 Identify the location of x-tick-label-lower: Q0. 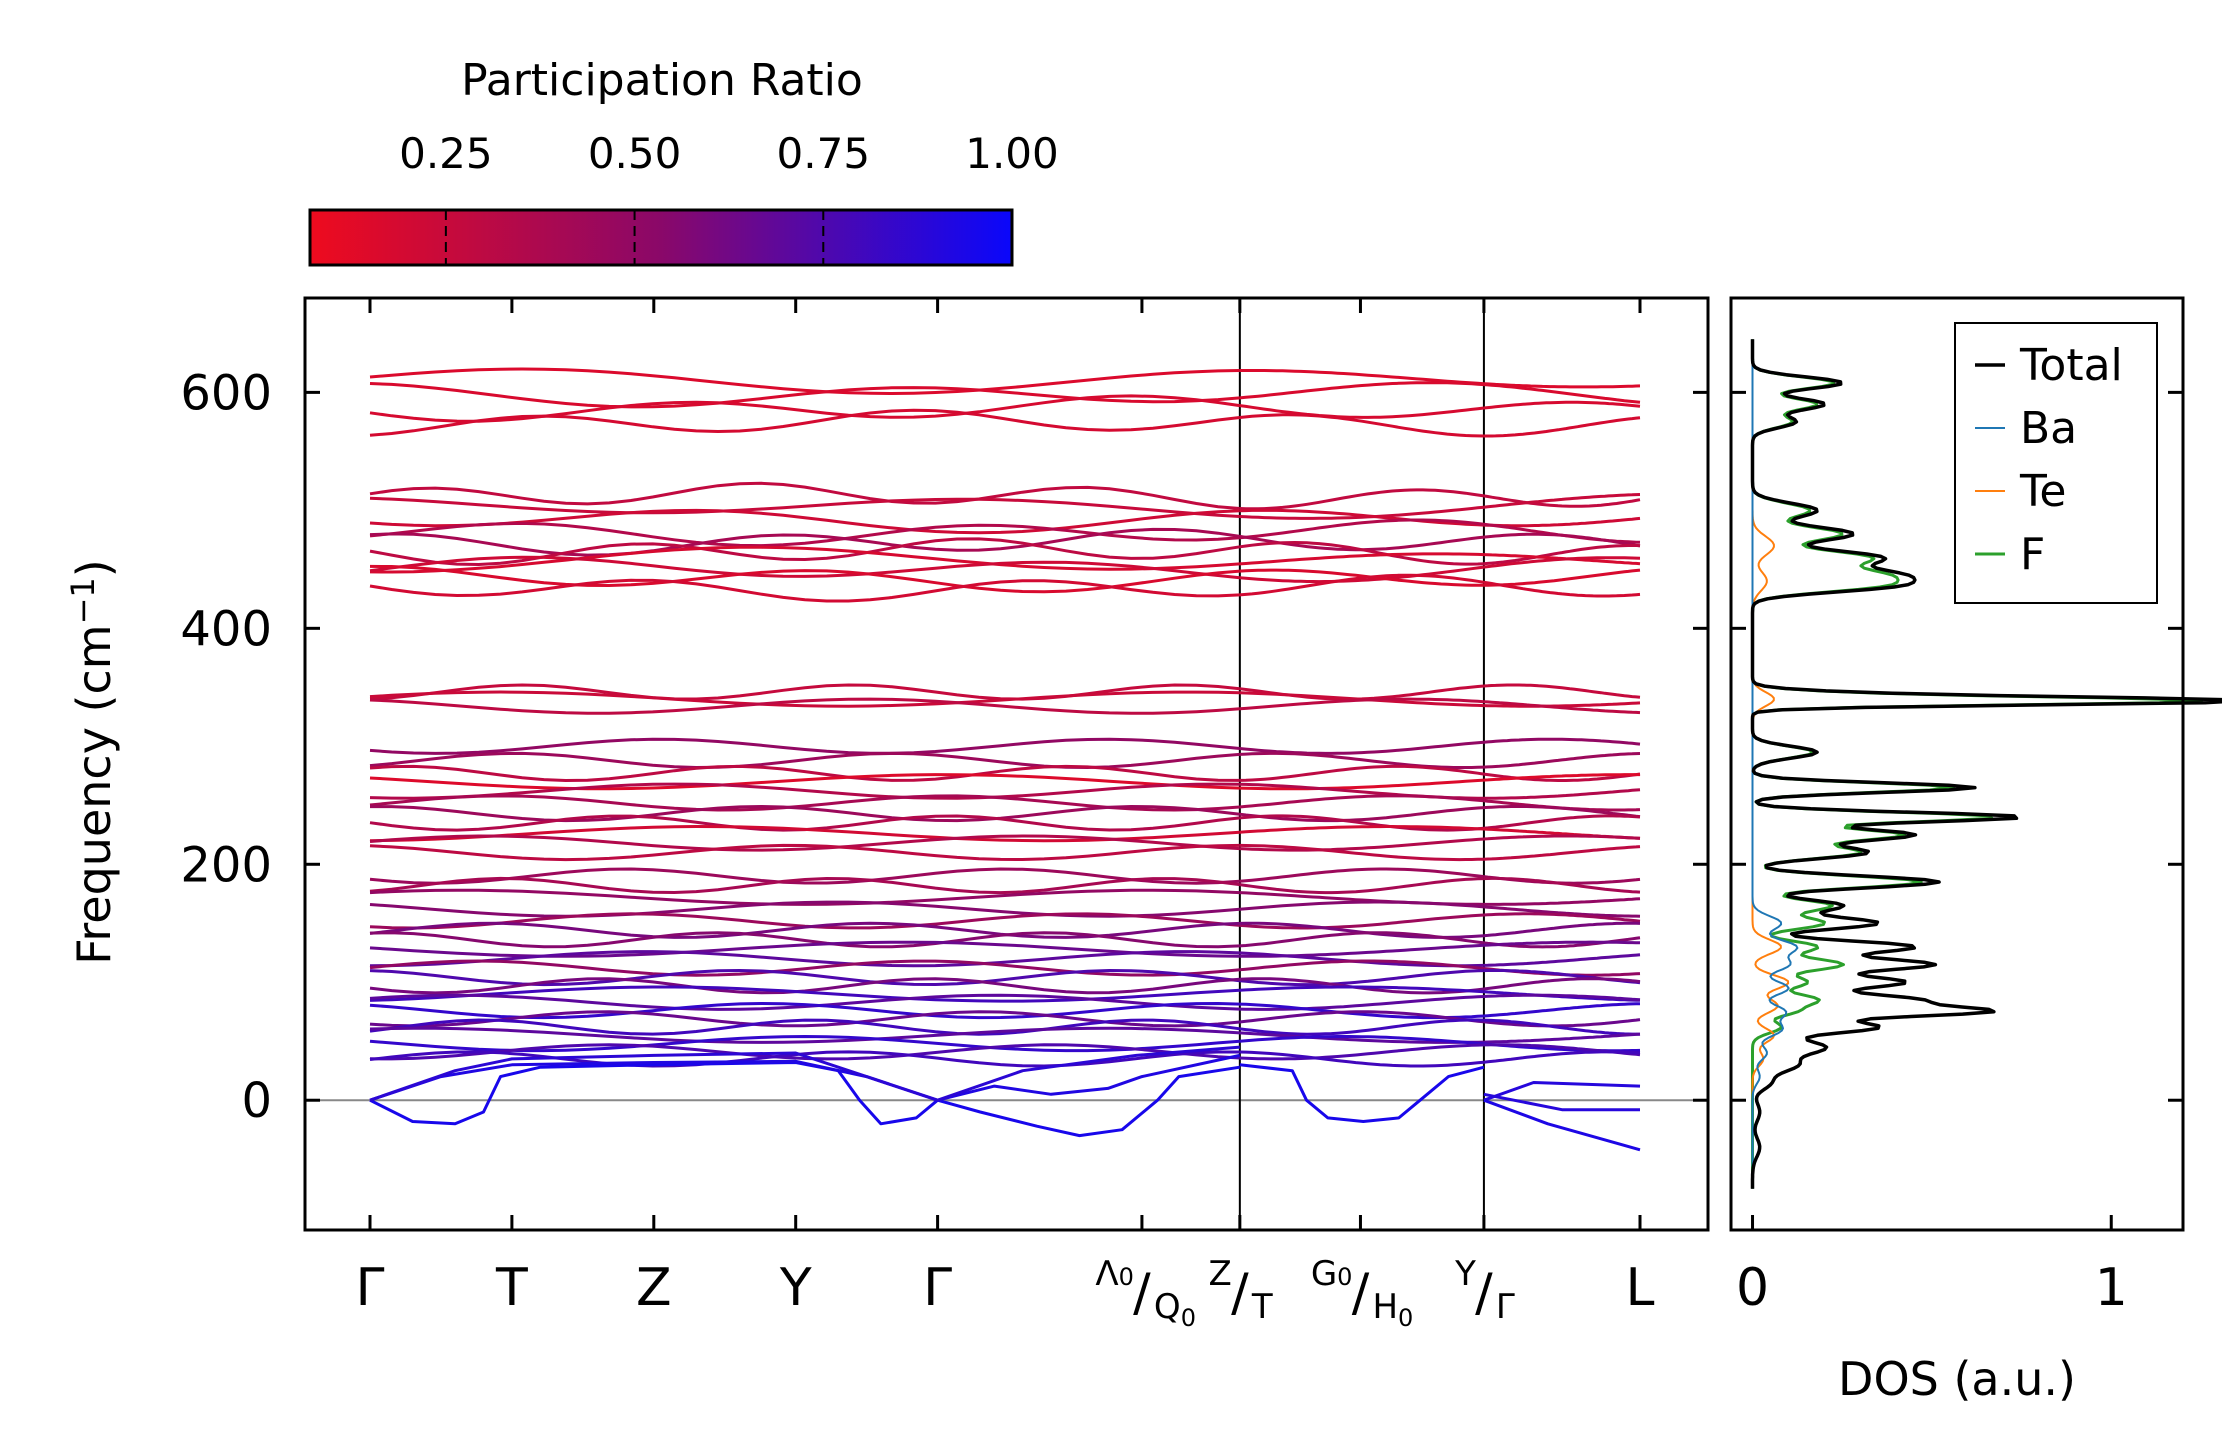
(1175, 1309).